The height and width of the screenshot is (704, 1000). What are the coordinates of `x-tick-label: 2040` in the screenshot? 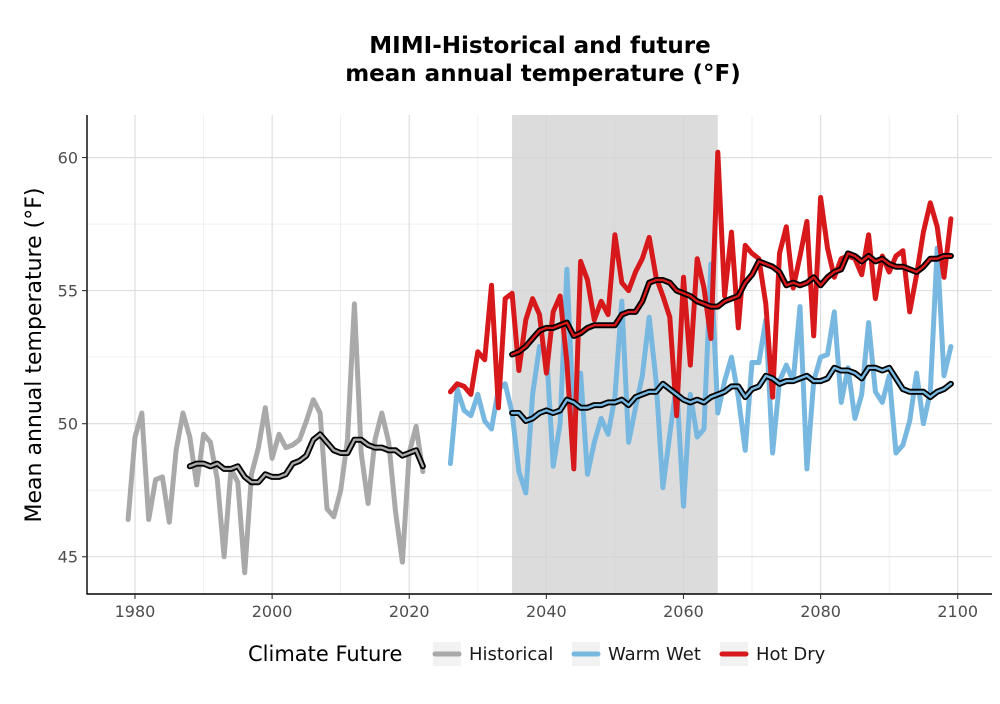 It's located at (546, 611).